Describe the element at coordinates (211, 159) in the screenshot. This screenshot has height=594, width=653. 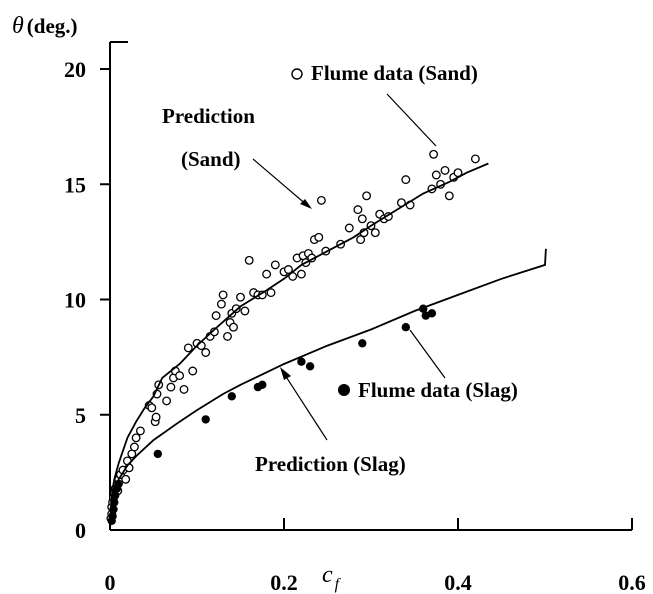
I see `annotation-prediction-sand-label-2: (Sand)` at that location.